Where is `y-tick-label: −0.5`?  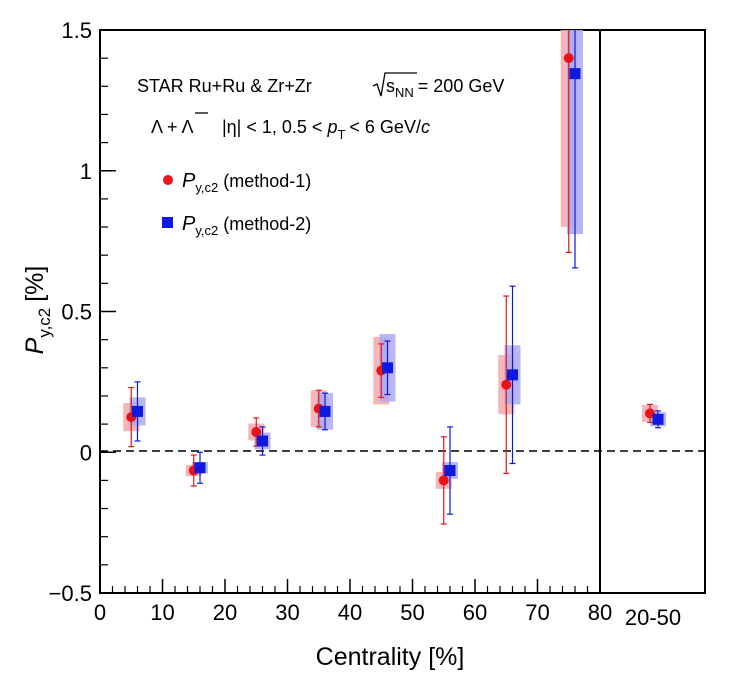 y-tick-label: −0.5 is located at coordinates (70, 593).